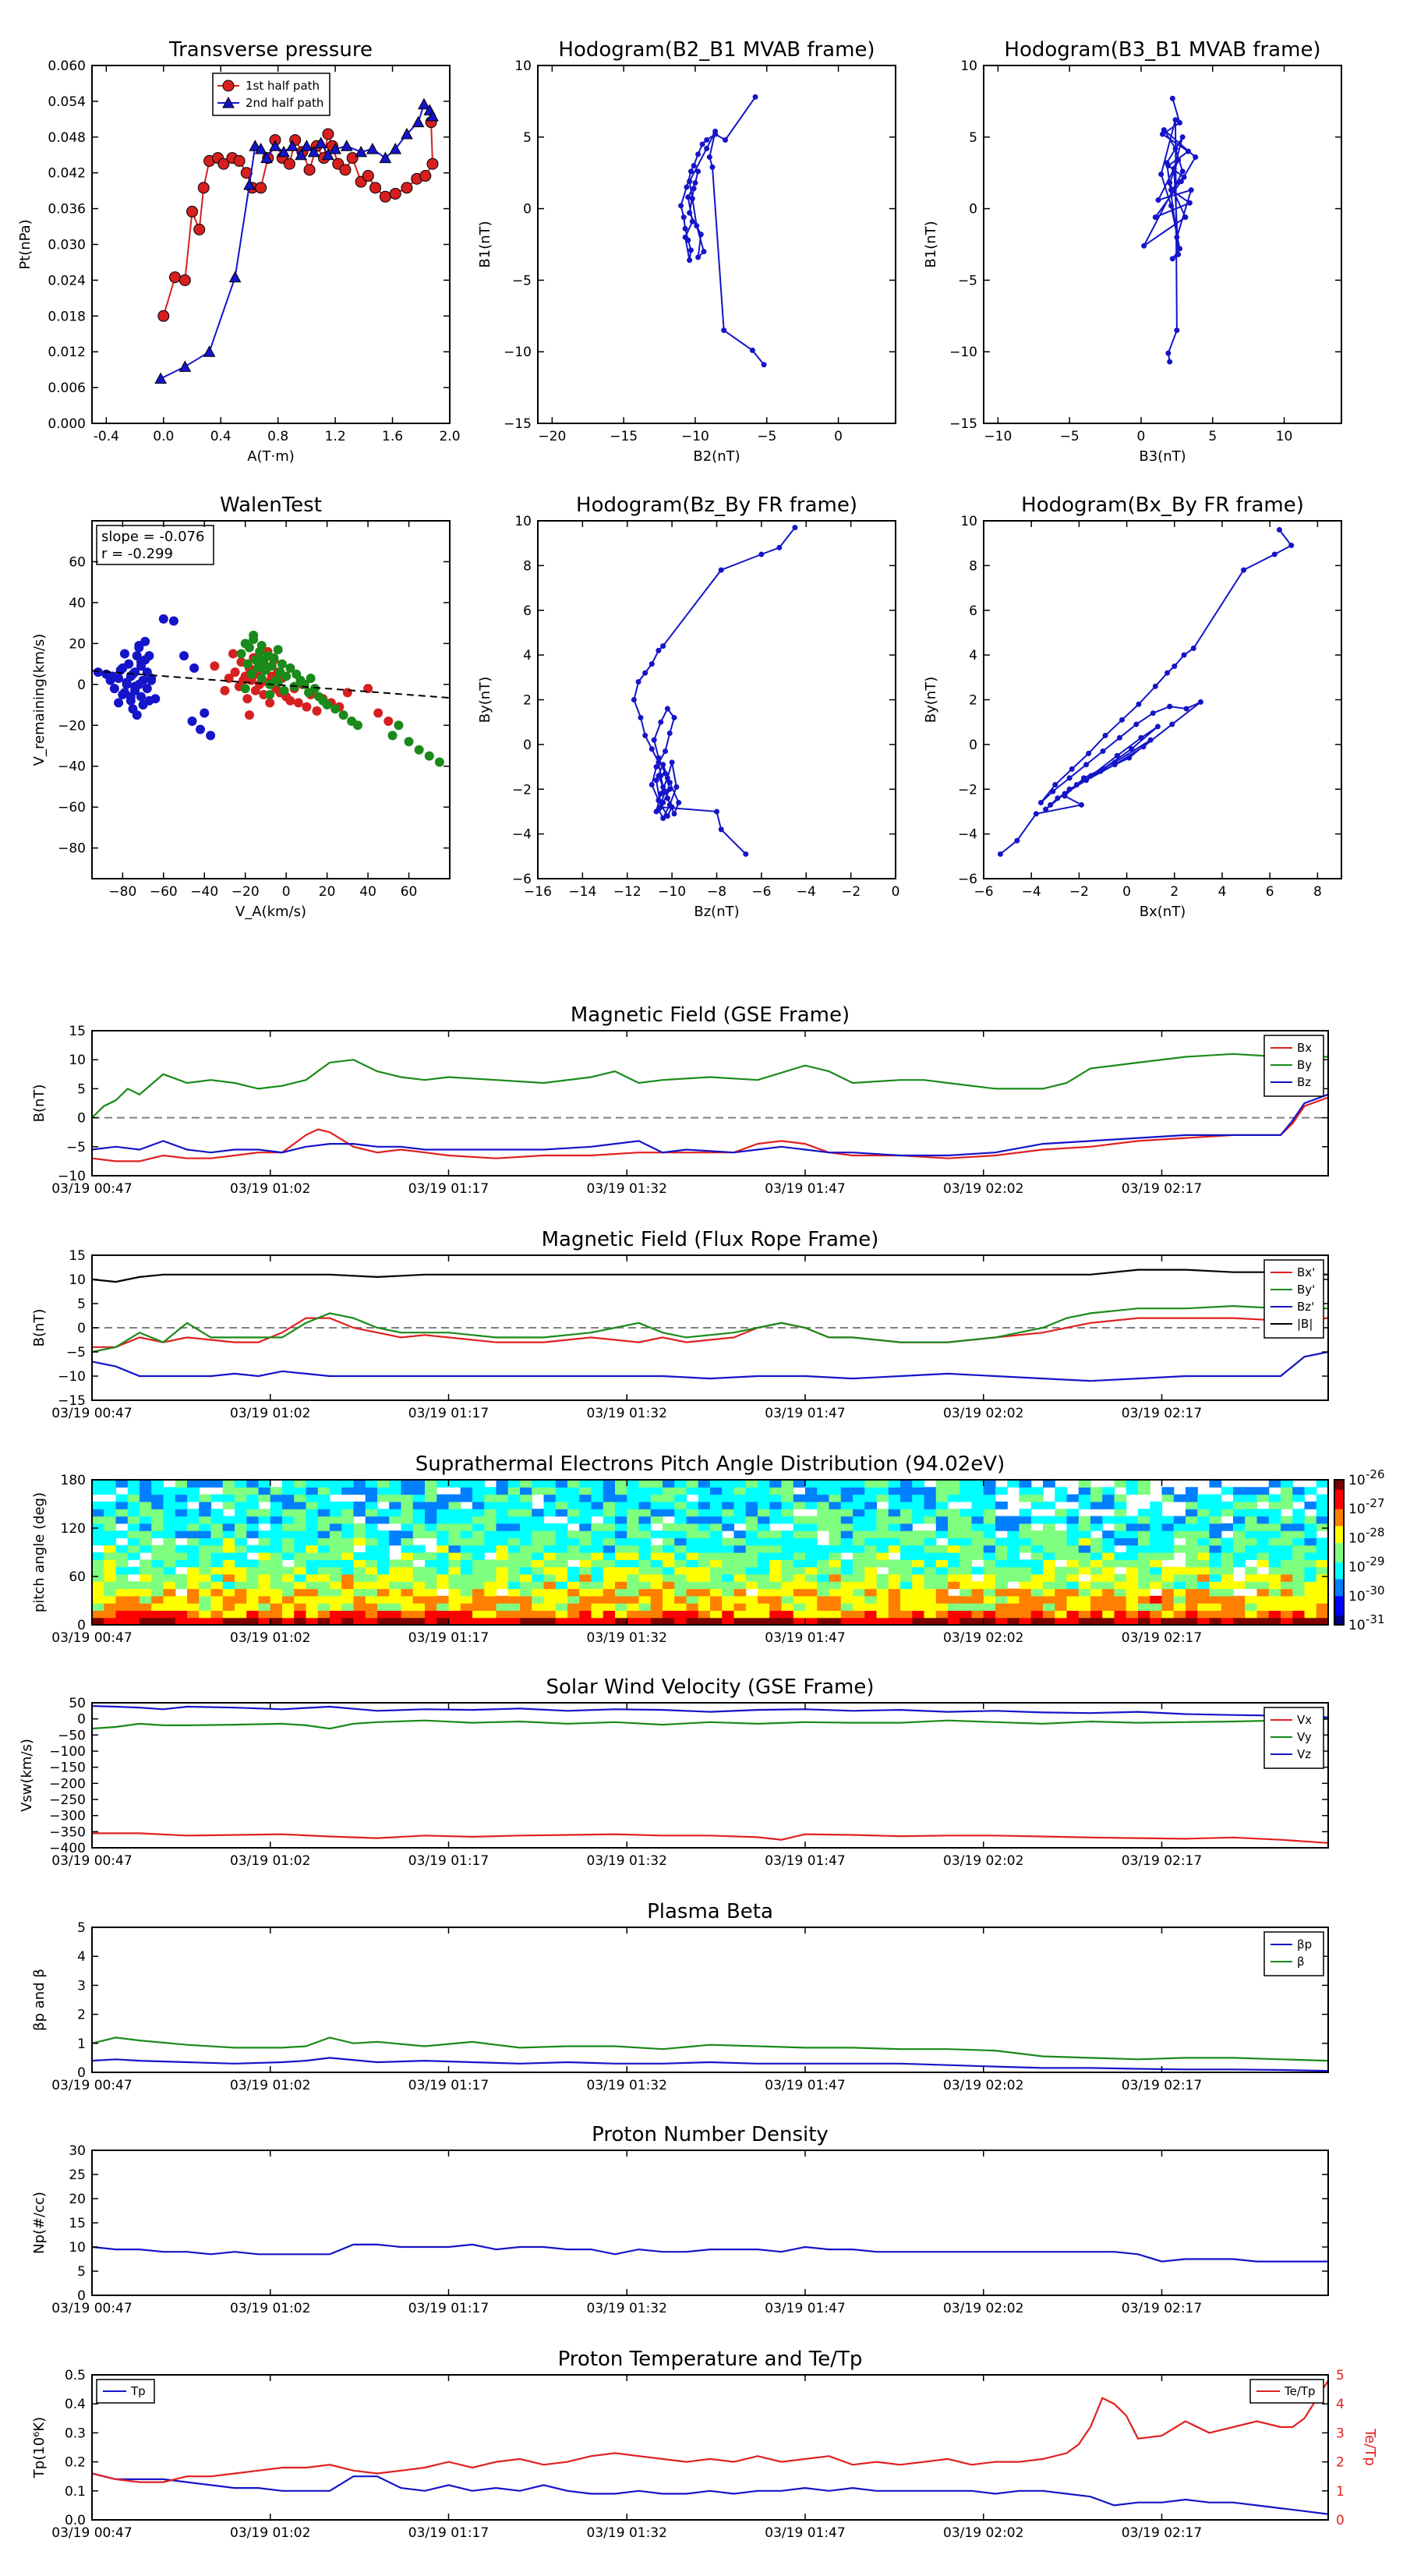  What do you see at coordinates (72, 849) in the screenshot?
I see `y-tick-label: −80` at bounding box center [72, 849].